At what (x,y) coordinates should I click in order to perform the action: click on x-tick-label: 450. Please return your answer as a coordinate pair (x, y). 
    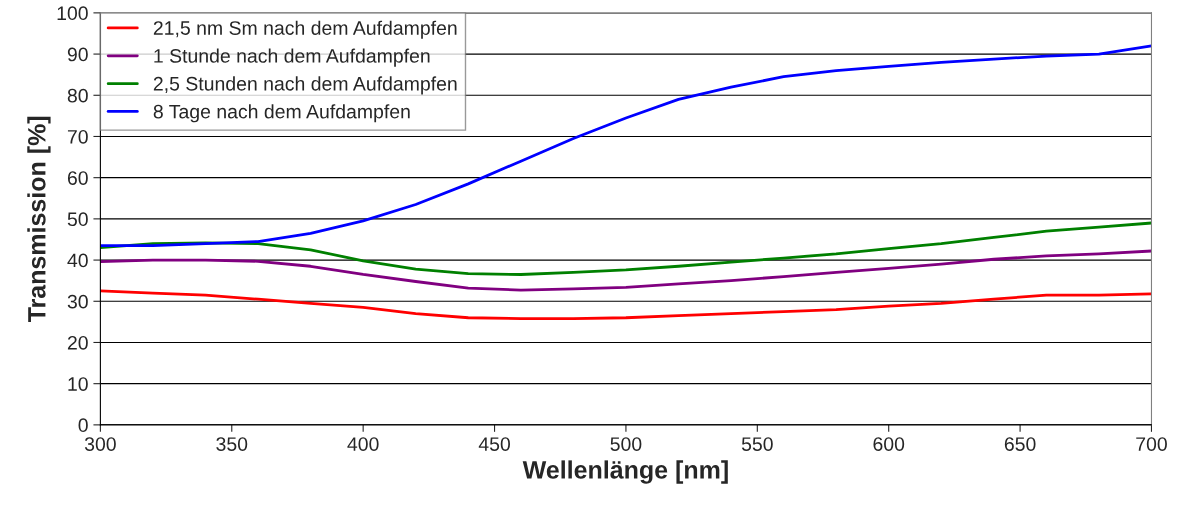
    Looking at the image, I should click on (494, 444).